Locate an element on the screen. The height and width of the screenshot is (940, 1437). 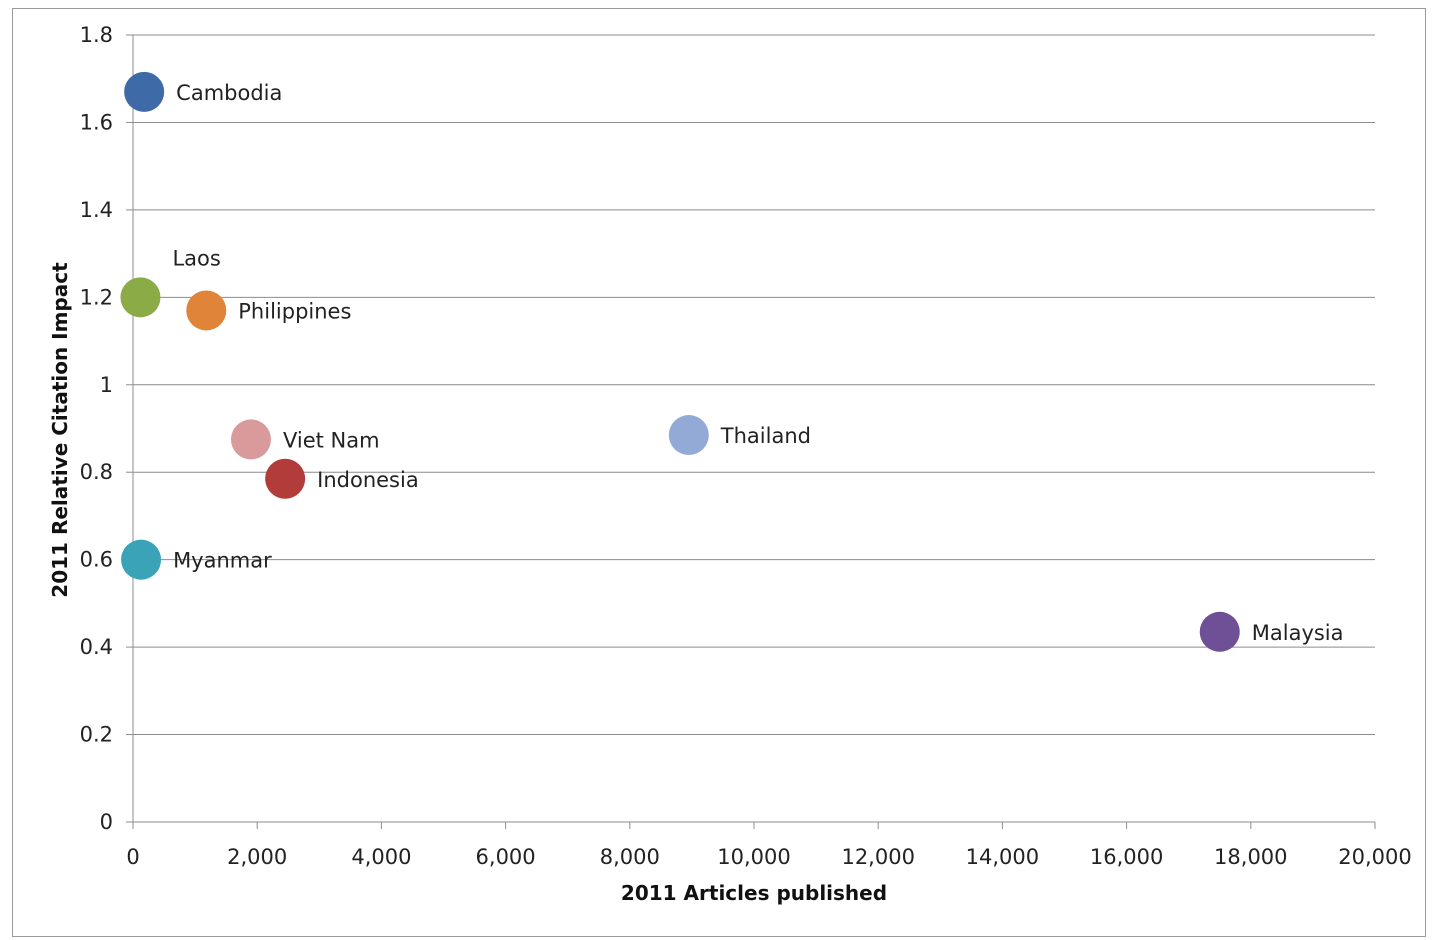
point-label: Cambodia is located at coordinates (229, 93).